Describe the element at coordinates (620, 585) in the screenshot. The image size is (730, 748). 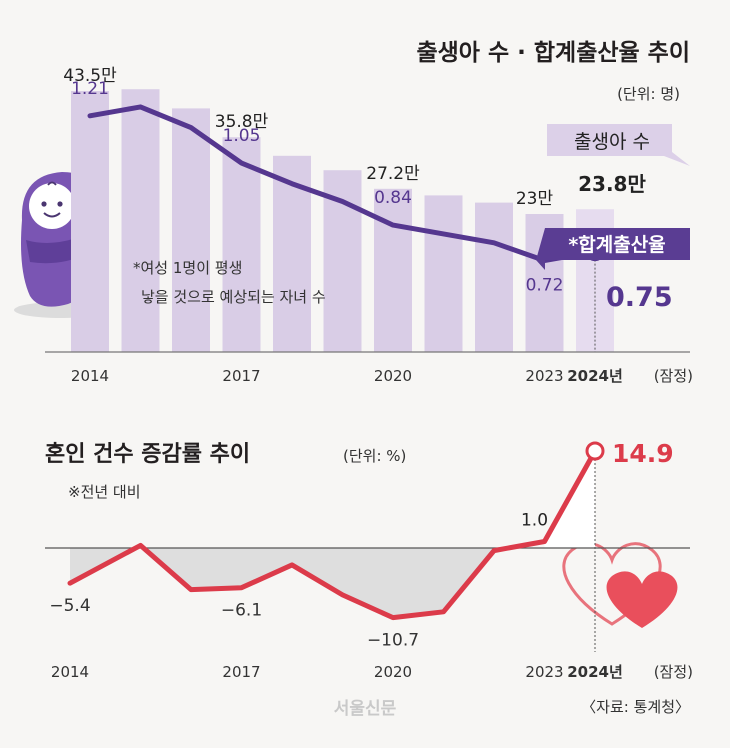
I see `heart-icon` at that location.